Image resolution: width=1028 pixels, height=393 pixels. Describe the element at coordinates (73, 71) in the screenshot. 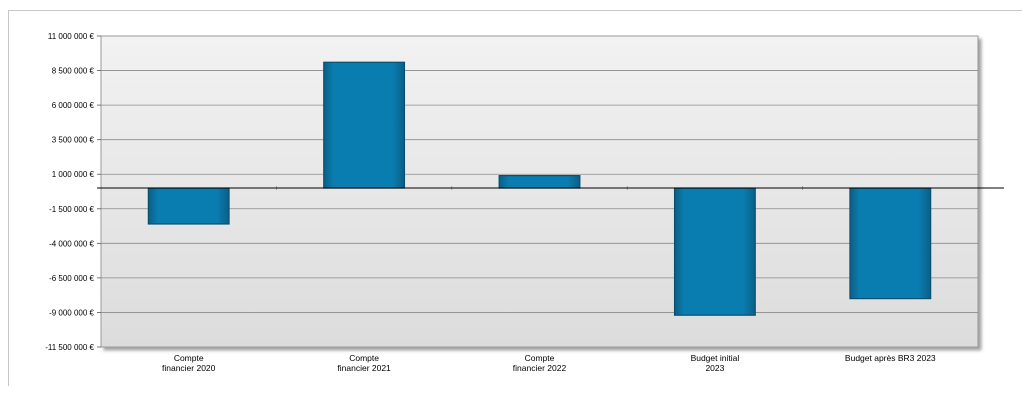

I see `y-tick-label: 8 500 000 €` at that location.